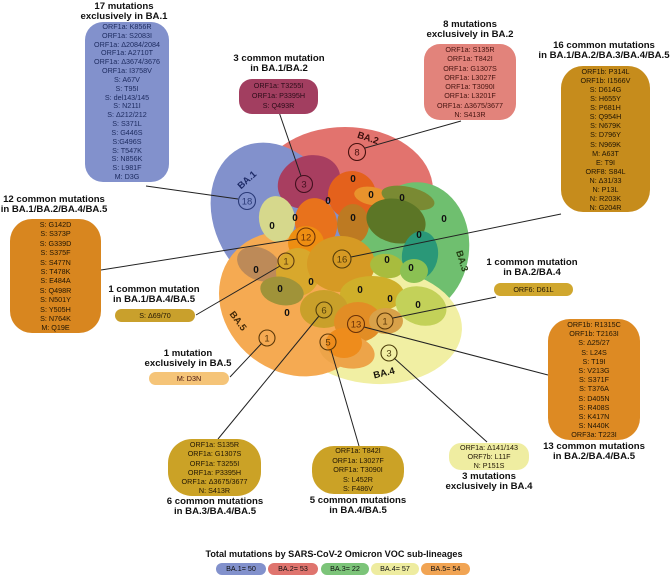 Image resolution: width=670 pixels, height=580 pixels. Describe the element at coordinates (306, 238) in the screenshot. I see `svg-text: 12` at that location.